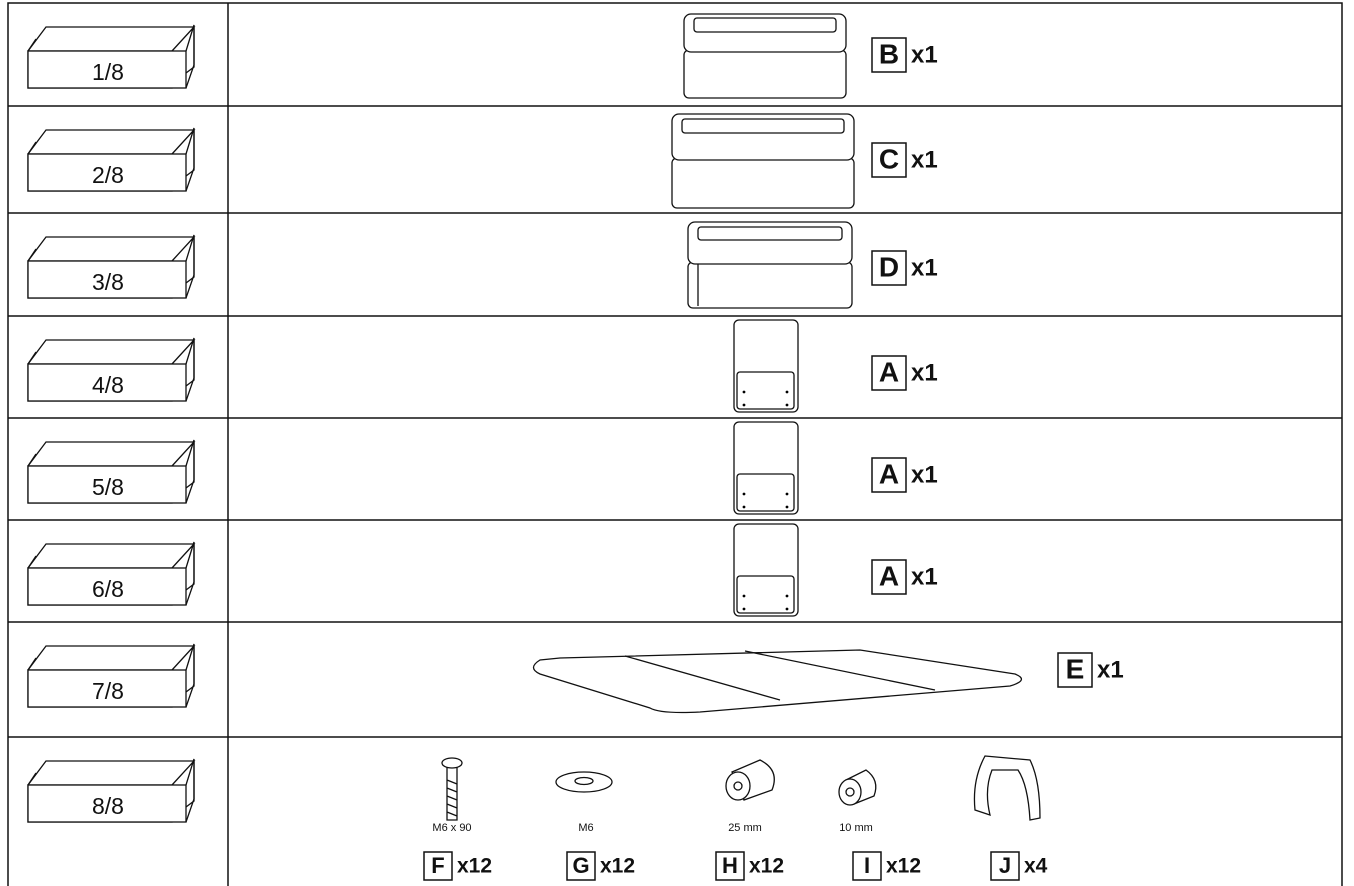  What do you see at coordinates (108, 487) in the screenshot?
I see `box-number: 5/8` at bounding box center [108, 487].